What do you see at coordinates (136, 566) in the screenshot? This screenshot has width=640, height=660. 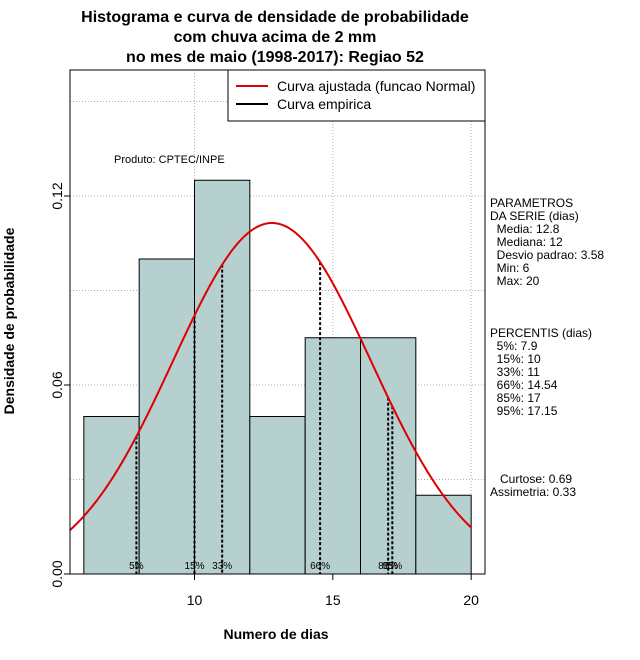 I see `percentile-label-5: 5%` at bounding box center [136, 566].